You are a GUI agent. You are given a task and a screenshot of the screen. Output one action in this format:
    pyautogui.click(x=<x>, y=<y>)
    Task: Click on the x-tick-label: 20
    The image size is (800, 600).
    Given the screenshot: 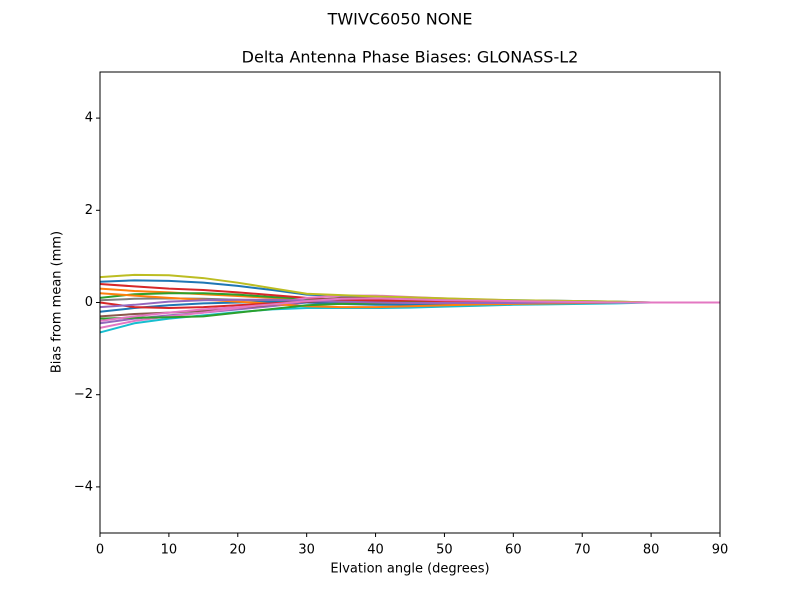 What is the action you would take?
    pyautogui.click(x=238, y=550)
    